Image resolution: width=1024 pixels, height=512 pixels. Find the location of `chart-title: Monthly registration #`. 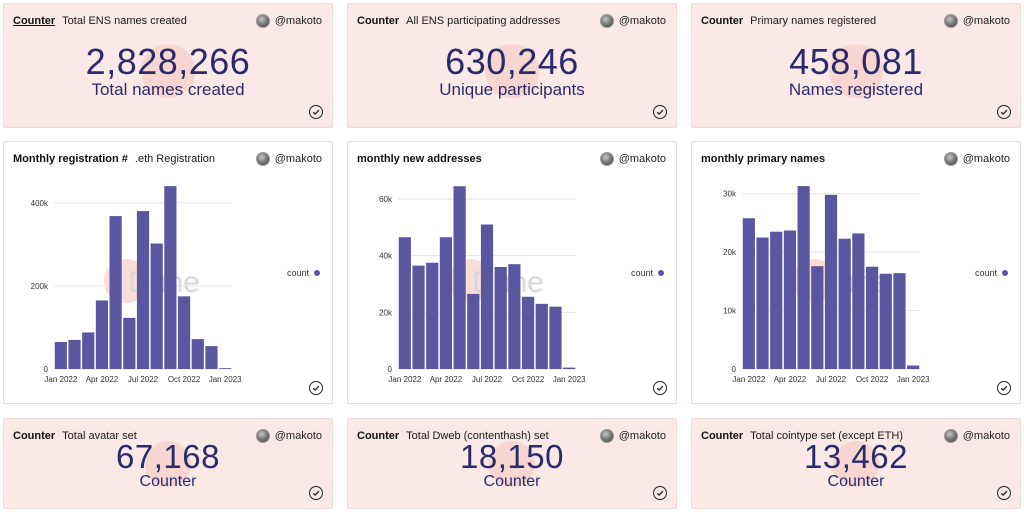

chart-title: Monthly registration # is located at coordinates (70, 159).